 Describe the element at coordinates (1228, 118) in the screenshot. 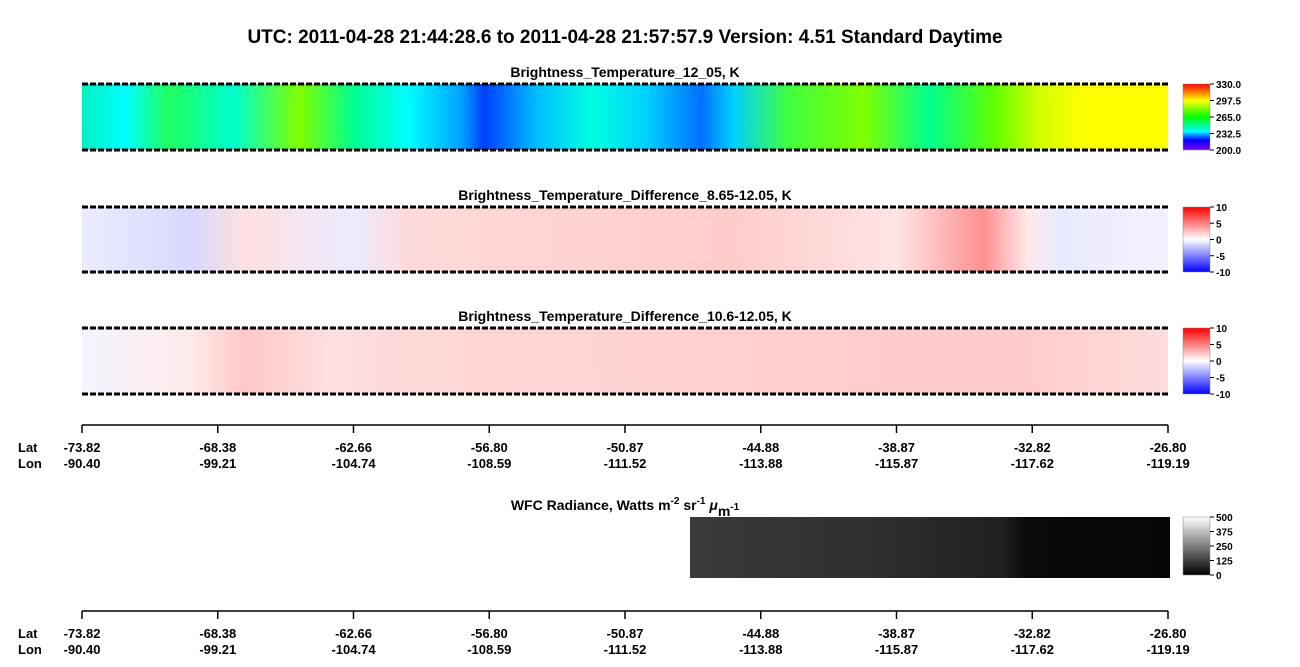

I see `colorbar-label: 265.0` at that location.